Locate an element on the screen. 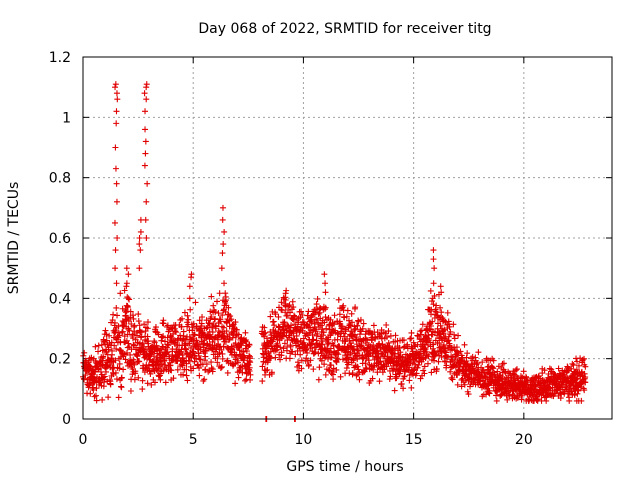 The image size is (640, 480). y-tick-label: 1 is located at coordinates (66, 118).